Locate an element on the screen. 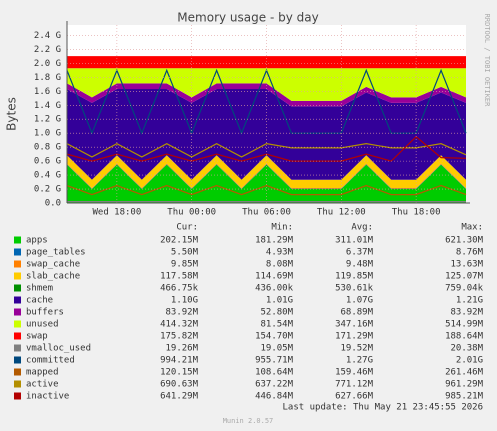 This screenshot has height=431, width=497. legend-label: inactive is located at coordinates (47, 397).